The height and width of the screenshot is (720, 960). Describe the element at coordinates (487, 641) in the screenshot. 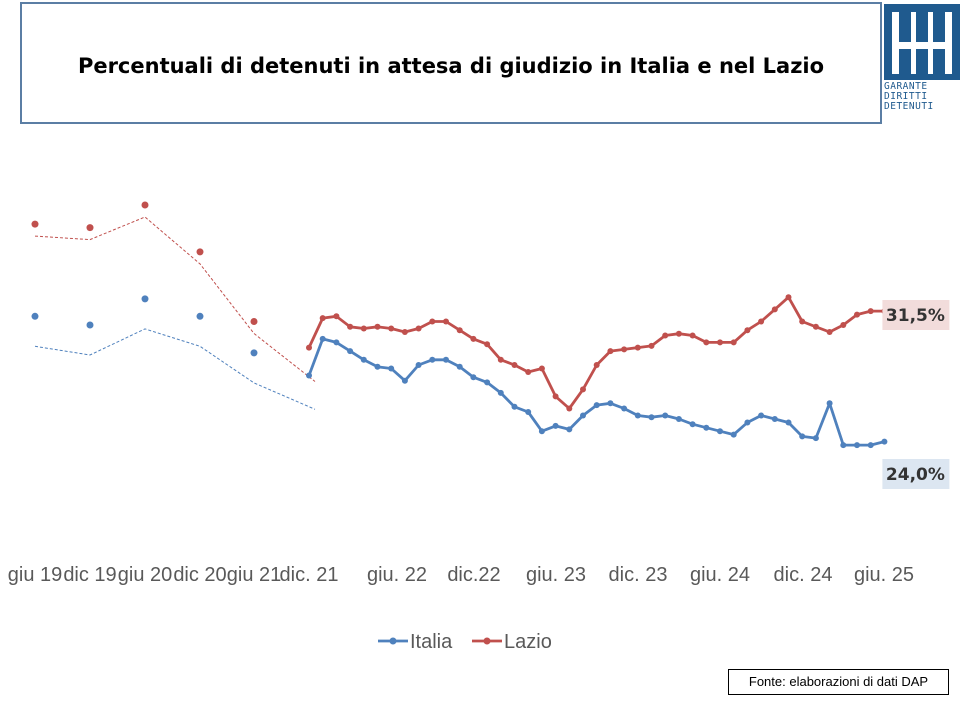

I see `legend-marker-lazio` at that location.